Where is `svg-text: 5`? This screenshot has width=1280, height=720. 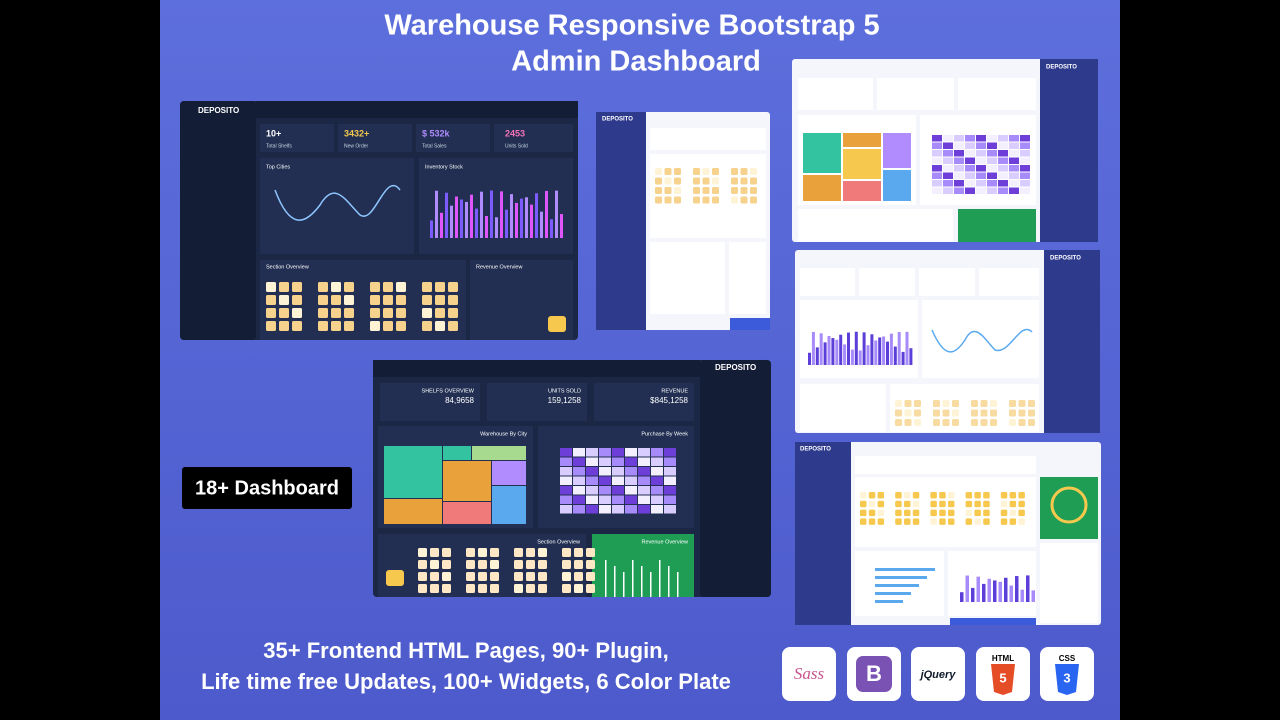 svg-text: 5 is located at coordinates (1002, 677).